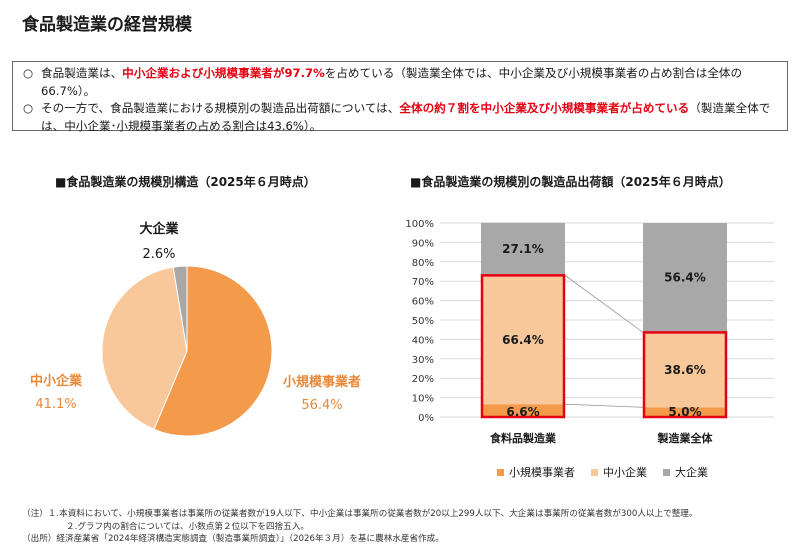 The width and height of the screenshot is (800, 550). Describe the element at coordinates (544, 108) in the screenshot. I see `summary-point-2-highlight: 全体の約７割を中小企業及び小規模事業者が占めている` at that location.